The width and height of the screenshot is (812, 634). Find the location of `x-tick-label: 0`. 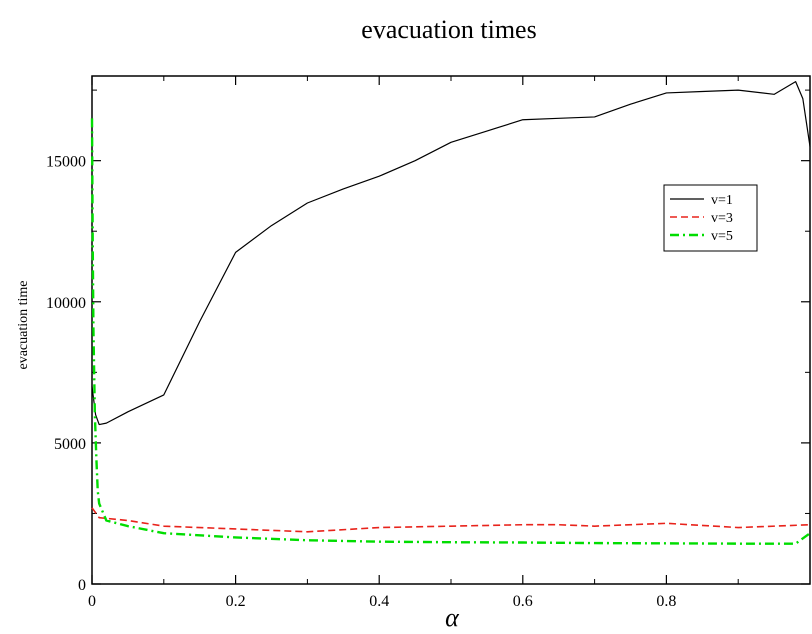

x-tick-label: 0 is located at coordinates (92, 601).